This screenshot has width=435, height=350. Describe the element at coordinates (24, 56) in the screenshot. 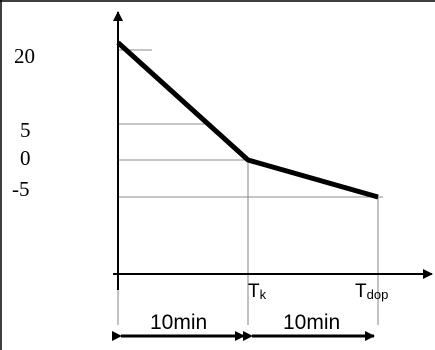

I see `y-tick-label-20: 20` at that location.